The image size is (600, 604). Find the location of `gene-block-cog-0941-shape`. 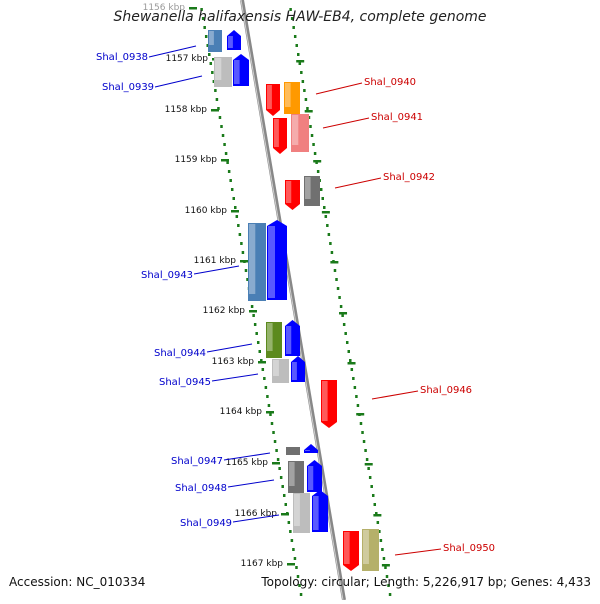

gene-block-cog-0941-shape is located at coordinates (300, 133).